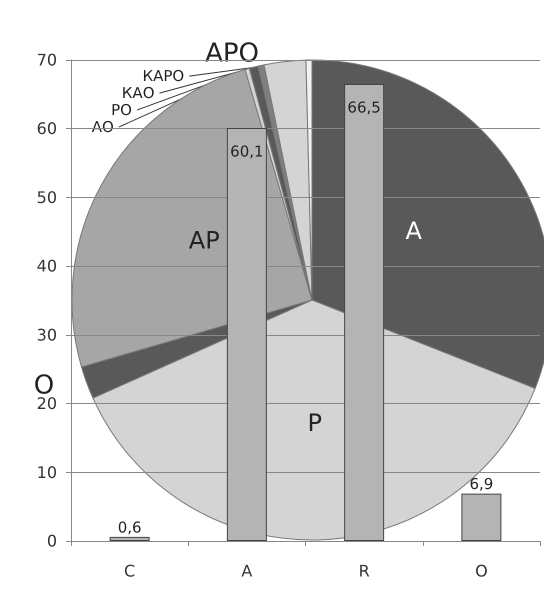 The height and width of the screenshot is (592, 544). I want to click on x-tick-label: A, so click(246, 571).